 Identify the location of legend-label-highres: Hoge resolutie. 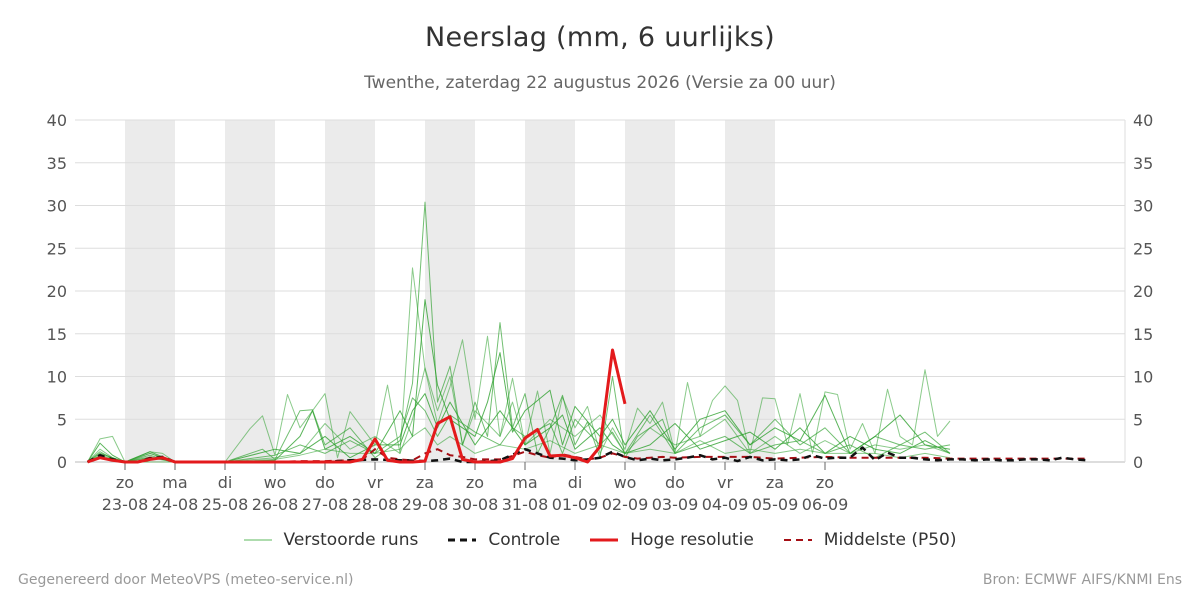
(692, 540).